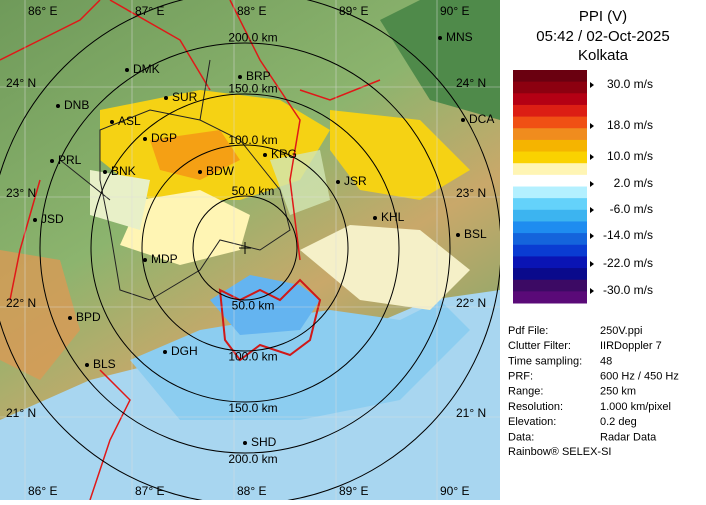 This screenshot has height=505, width=706. Describe the element at coordinates (560, 452) in the screenshot. I see `panel-footer: Rainbow® SELEX-SI` at that location.